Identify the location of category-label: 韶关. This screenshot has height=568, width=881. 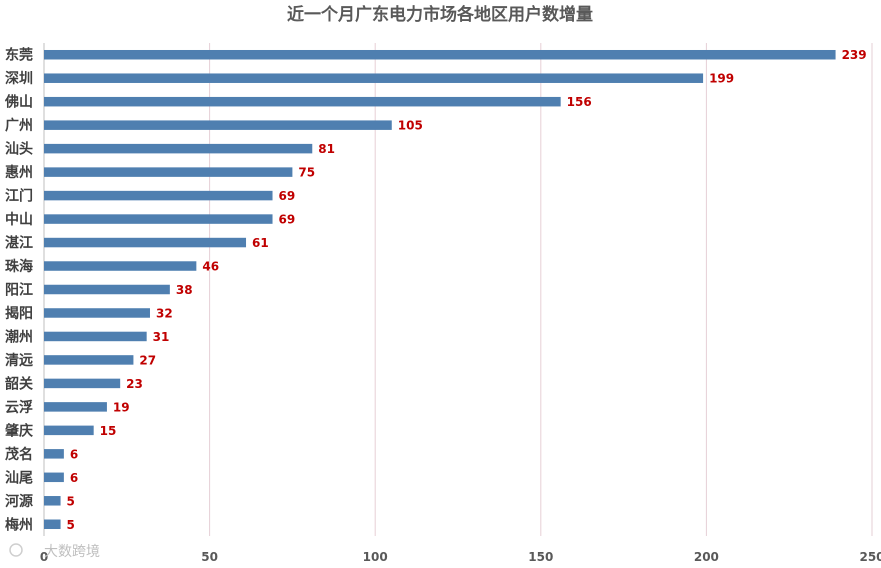
(19, 383).